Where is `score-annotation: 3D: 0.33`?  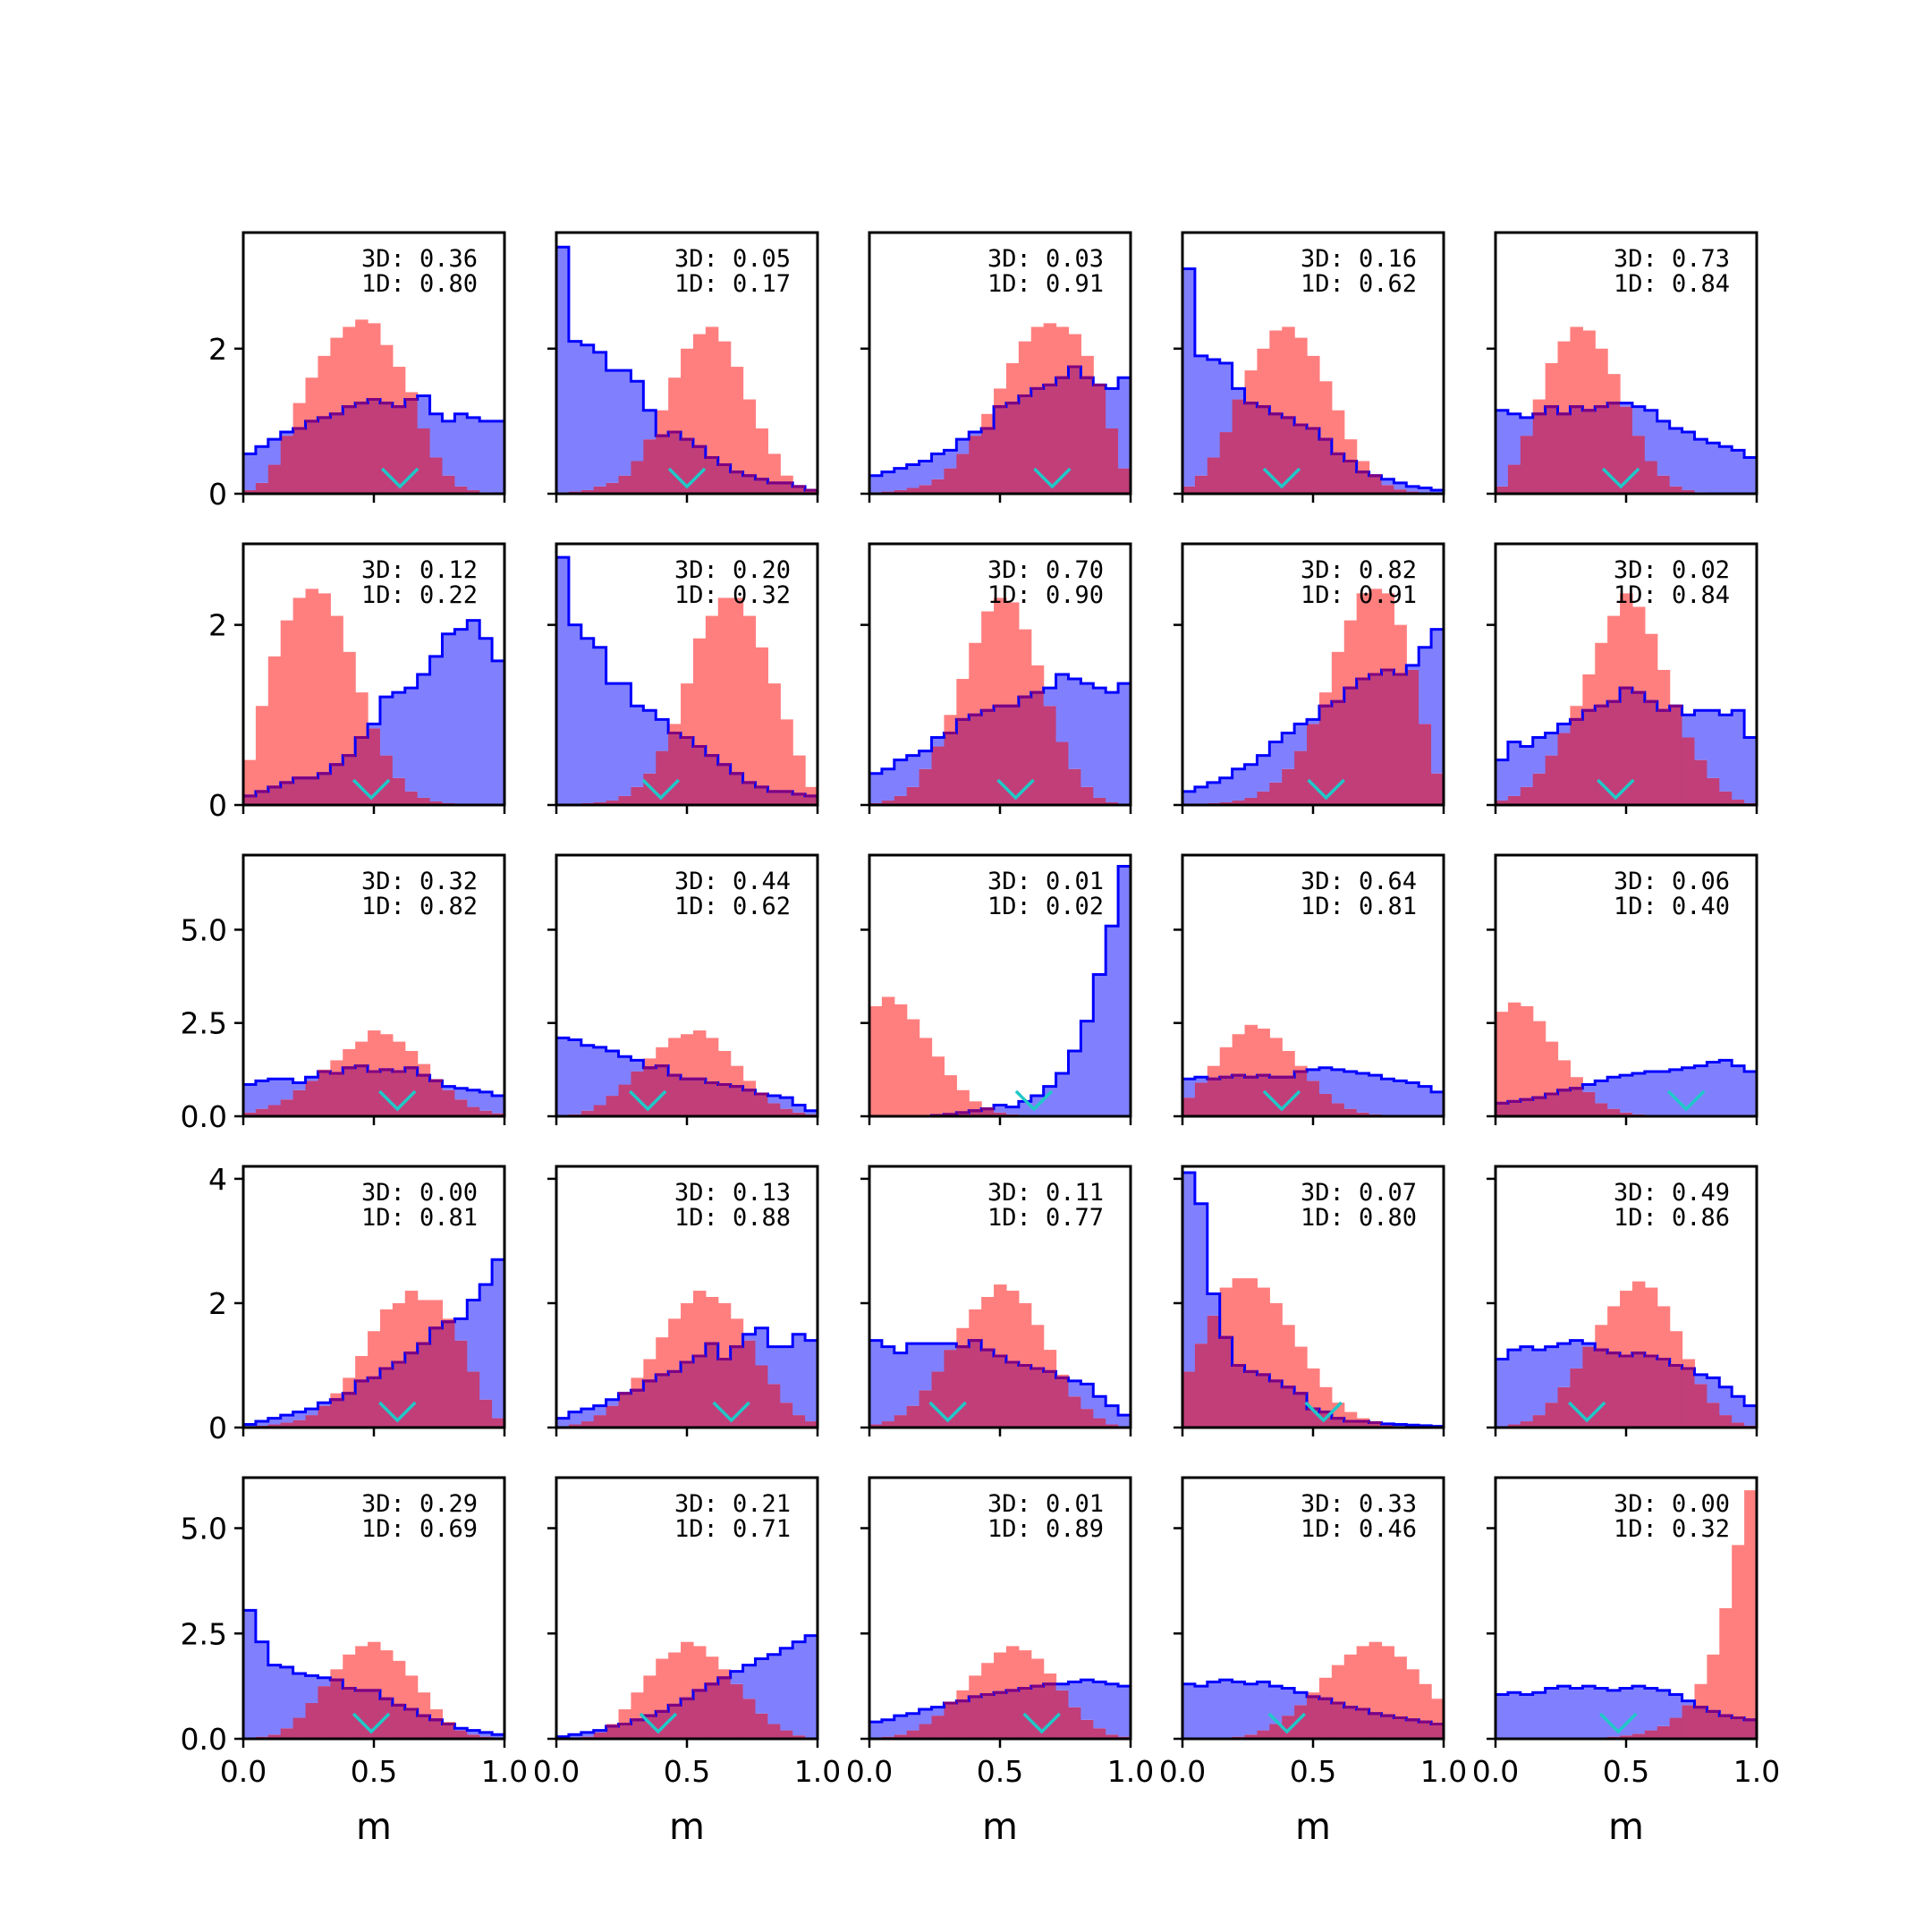 score-annotation: 3D: 0.33 is located at coordinates (1359, 1504).